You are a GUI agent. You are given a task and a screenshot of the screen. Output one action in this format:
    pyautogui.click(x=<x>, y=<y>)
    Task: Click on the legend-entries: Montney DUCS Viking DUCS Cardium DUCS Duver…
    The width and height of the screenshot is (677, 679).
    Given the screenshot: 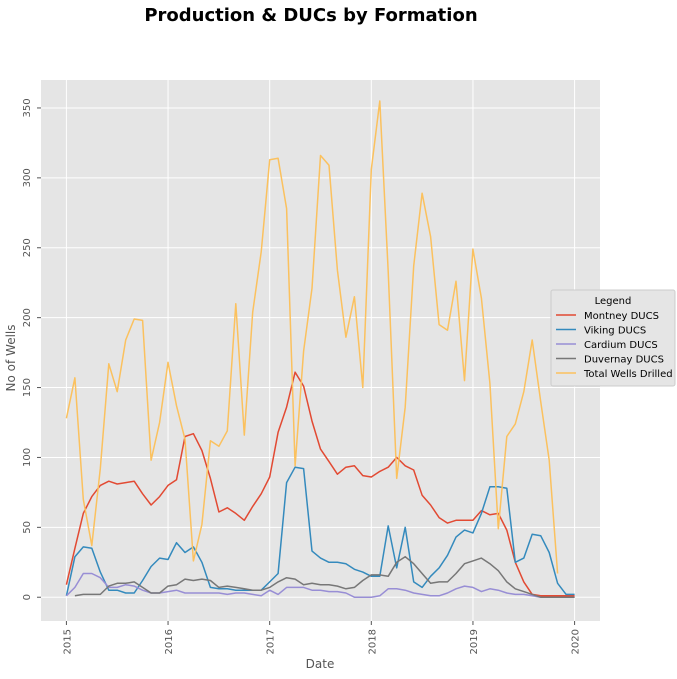 What is the action you would take?
    pyautogui.click(x=614, y=345)
    